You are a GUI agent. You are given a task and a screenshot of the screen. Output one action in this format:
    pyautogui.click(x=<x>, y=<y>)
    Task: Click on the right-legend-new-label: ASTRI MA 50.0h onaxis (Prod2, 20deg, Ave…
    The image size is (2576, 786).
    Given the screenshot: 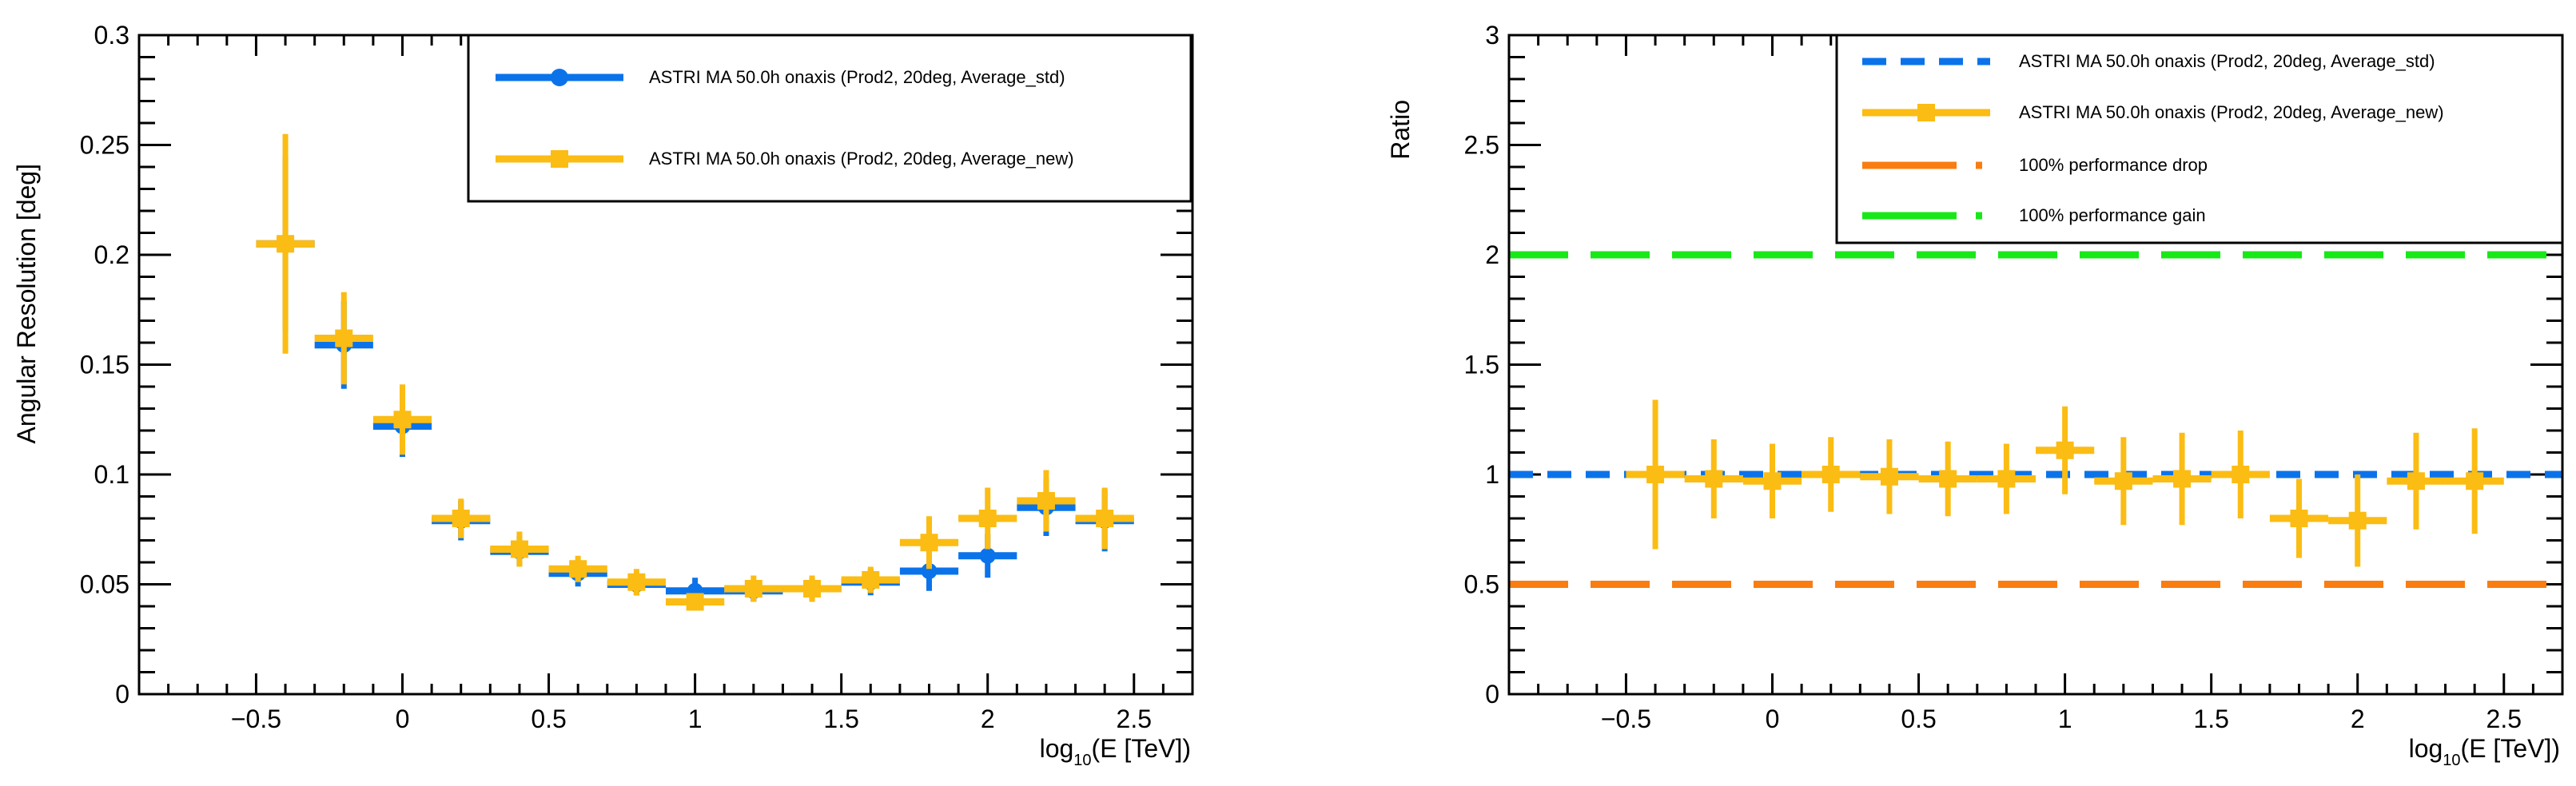 What is the action you would take?
    pyautogui.click(x=2231, y=112)
    